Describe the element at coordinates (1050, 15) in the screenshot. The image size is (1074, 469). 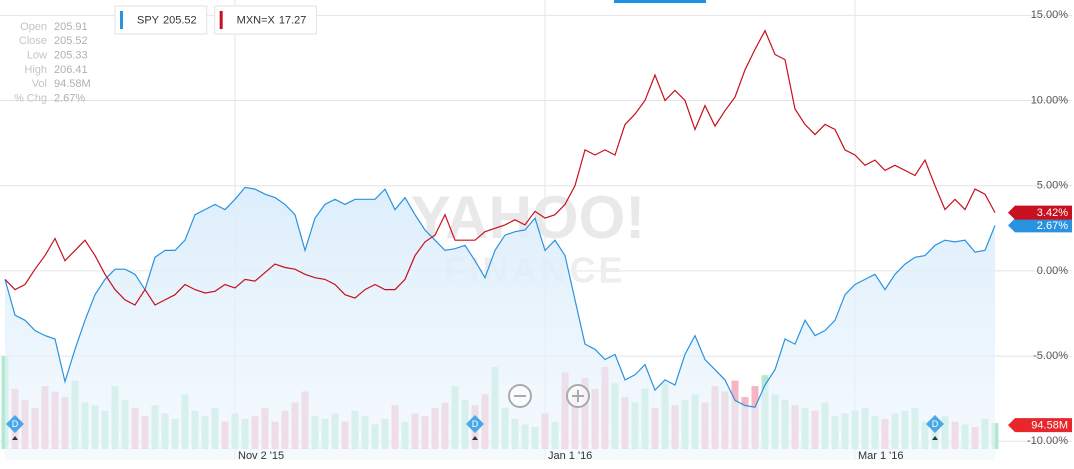
I see `y-tick-label: 15.00%` at that location.